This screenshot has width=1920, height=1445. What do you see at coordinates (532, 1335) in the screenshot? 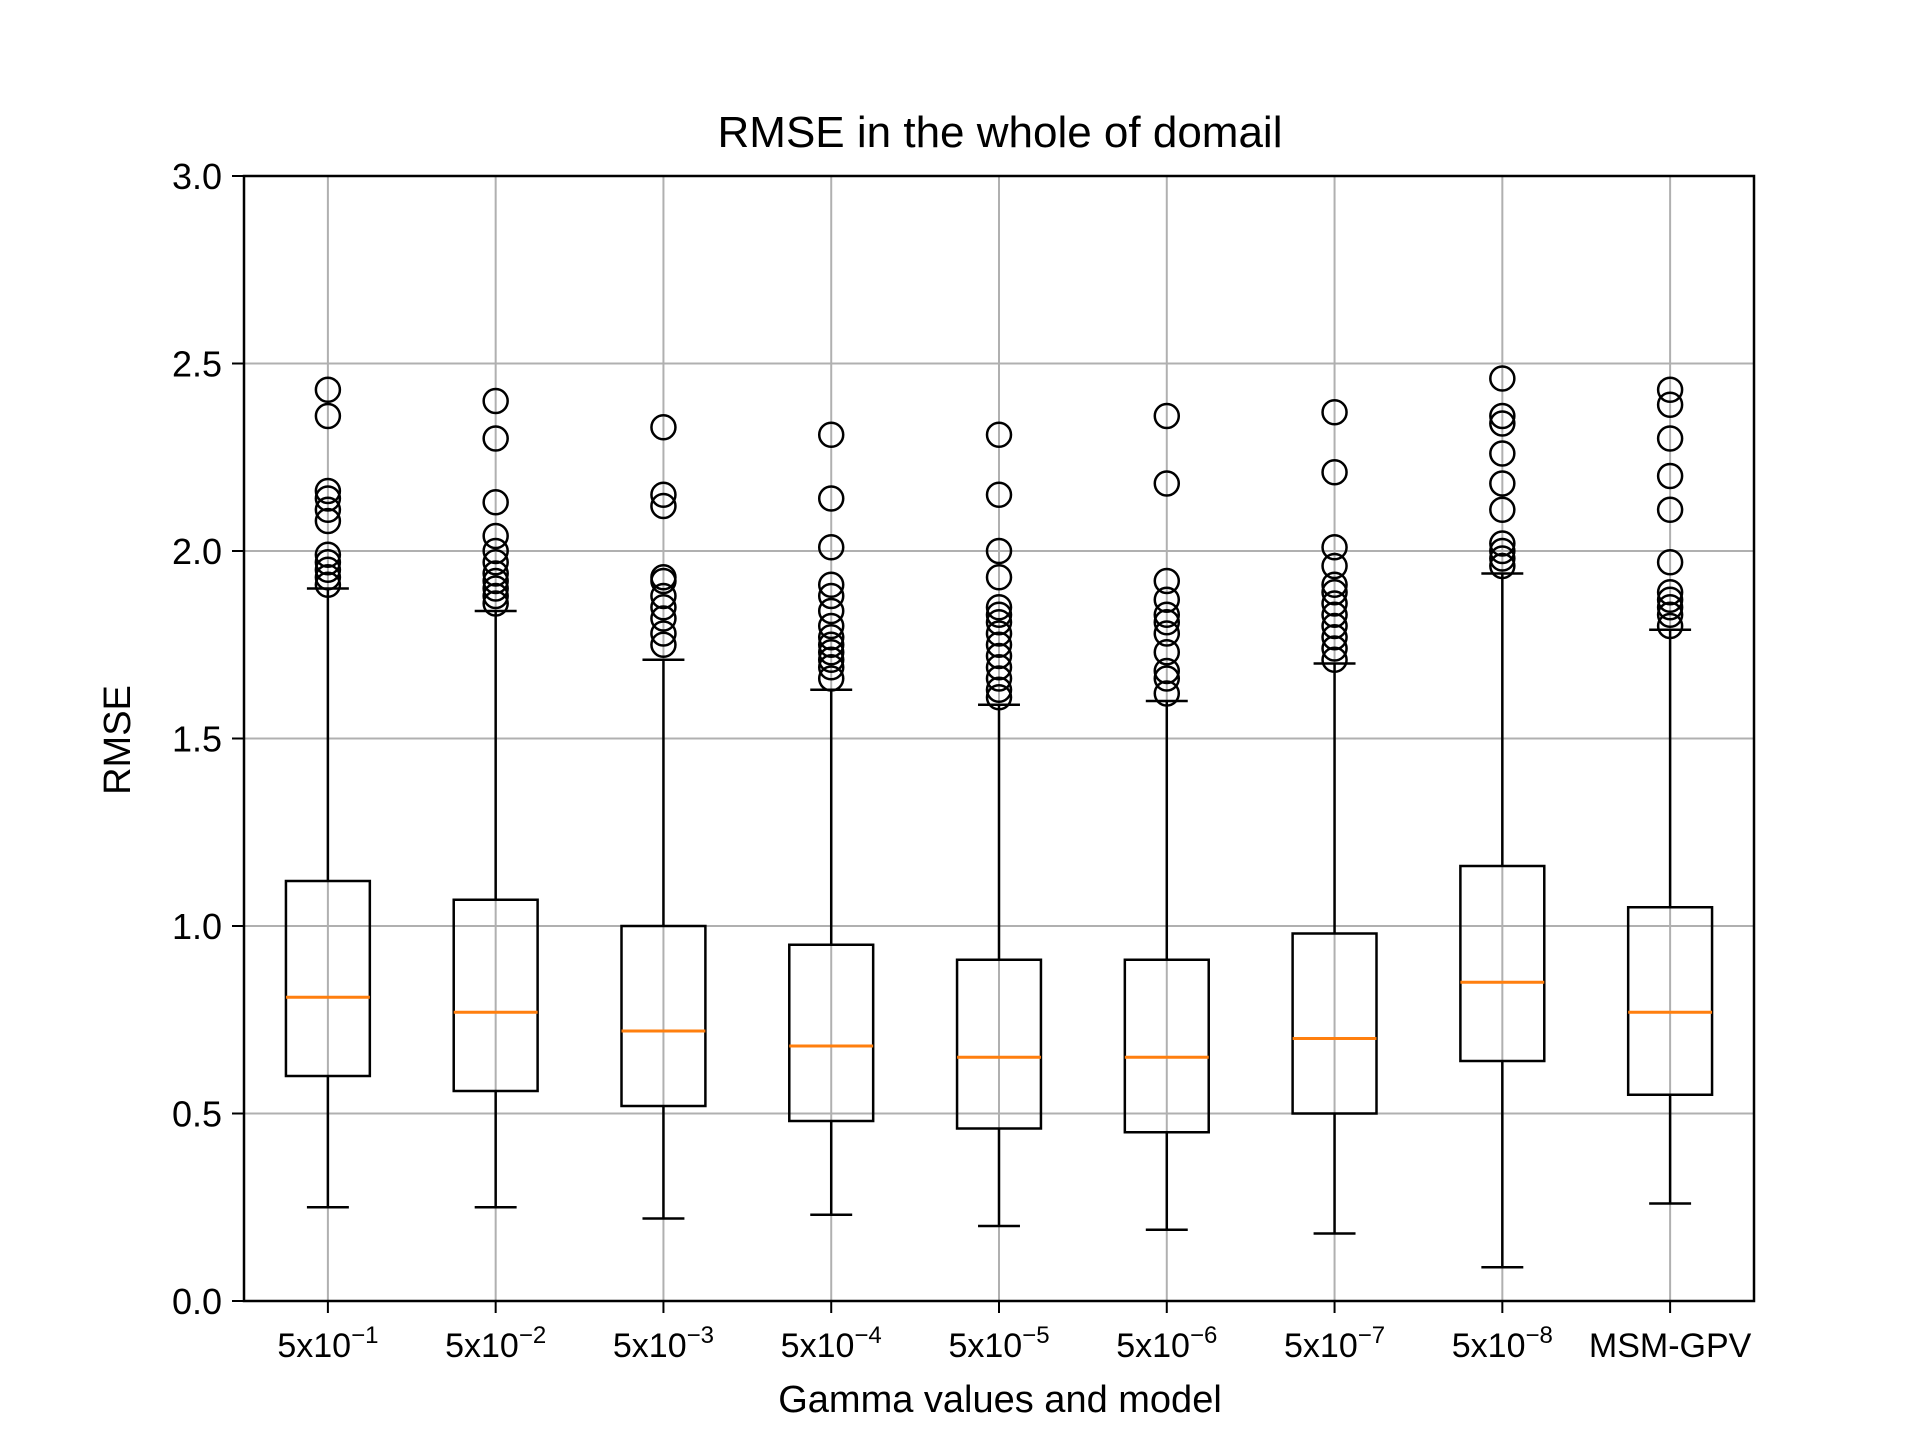
I see `x-tick-label-exponent: −2` at bounding box center [532, 1335].